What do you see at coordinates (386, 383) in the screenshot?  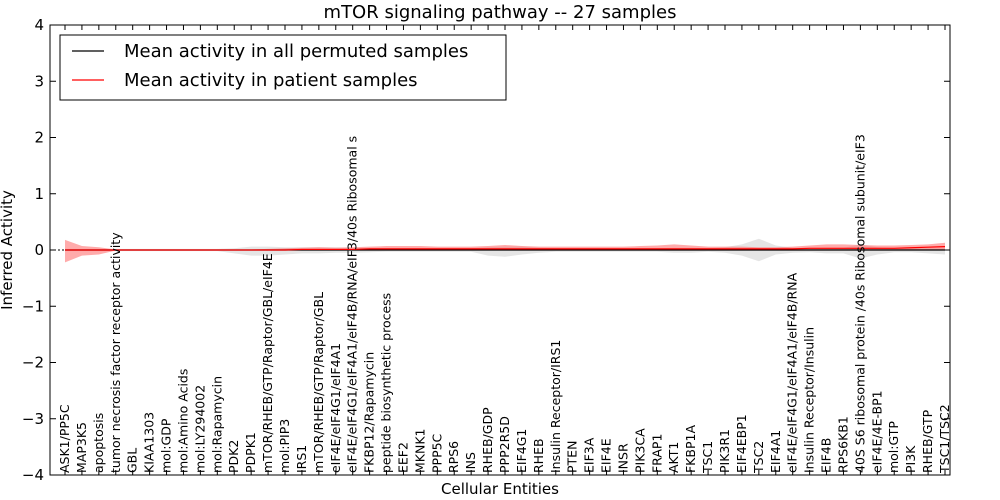 I see `x-tick-label: peptide biosynthetic process` at bounding box center [386, 383].